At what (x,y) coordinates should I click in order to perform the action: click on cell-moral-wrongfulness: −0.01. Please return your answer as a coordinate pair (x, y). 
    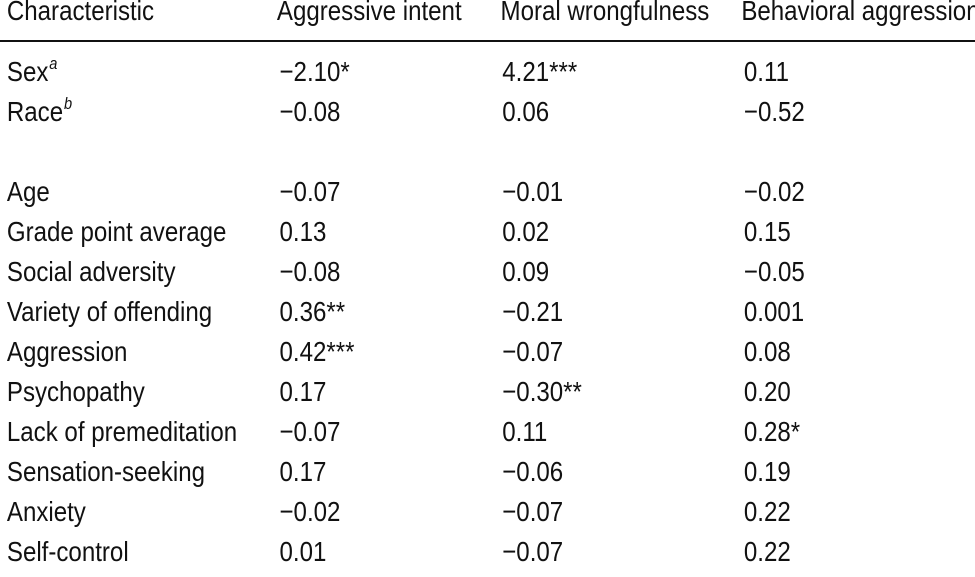
    Looking at the image, I should click on (533, 191).